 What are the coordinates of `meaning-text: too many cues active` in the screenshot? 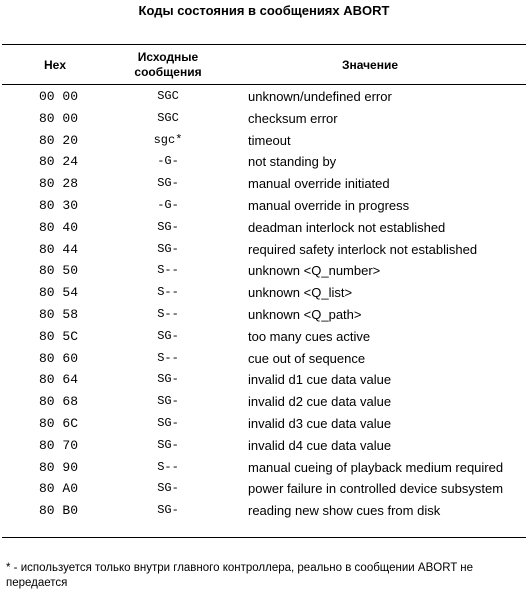 It's located at (309, 336).